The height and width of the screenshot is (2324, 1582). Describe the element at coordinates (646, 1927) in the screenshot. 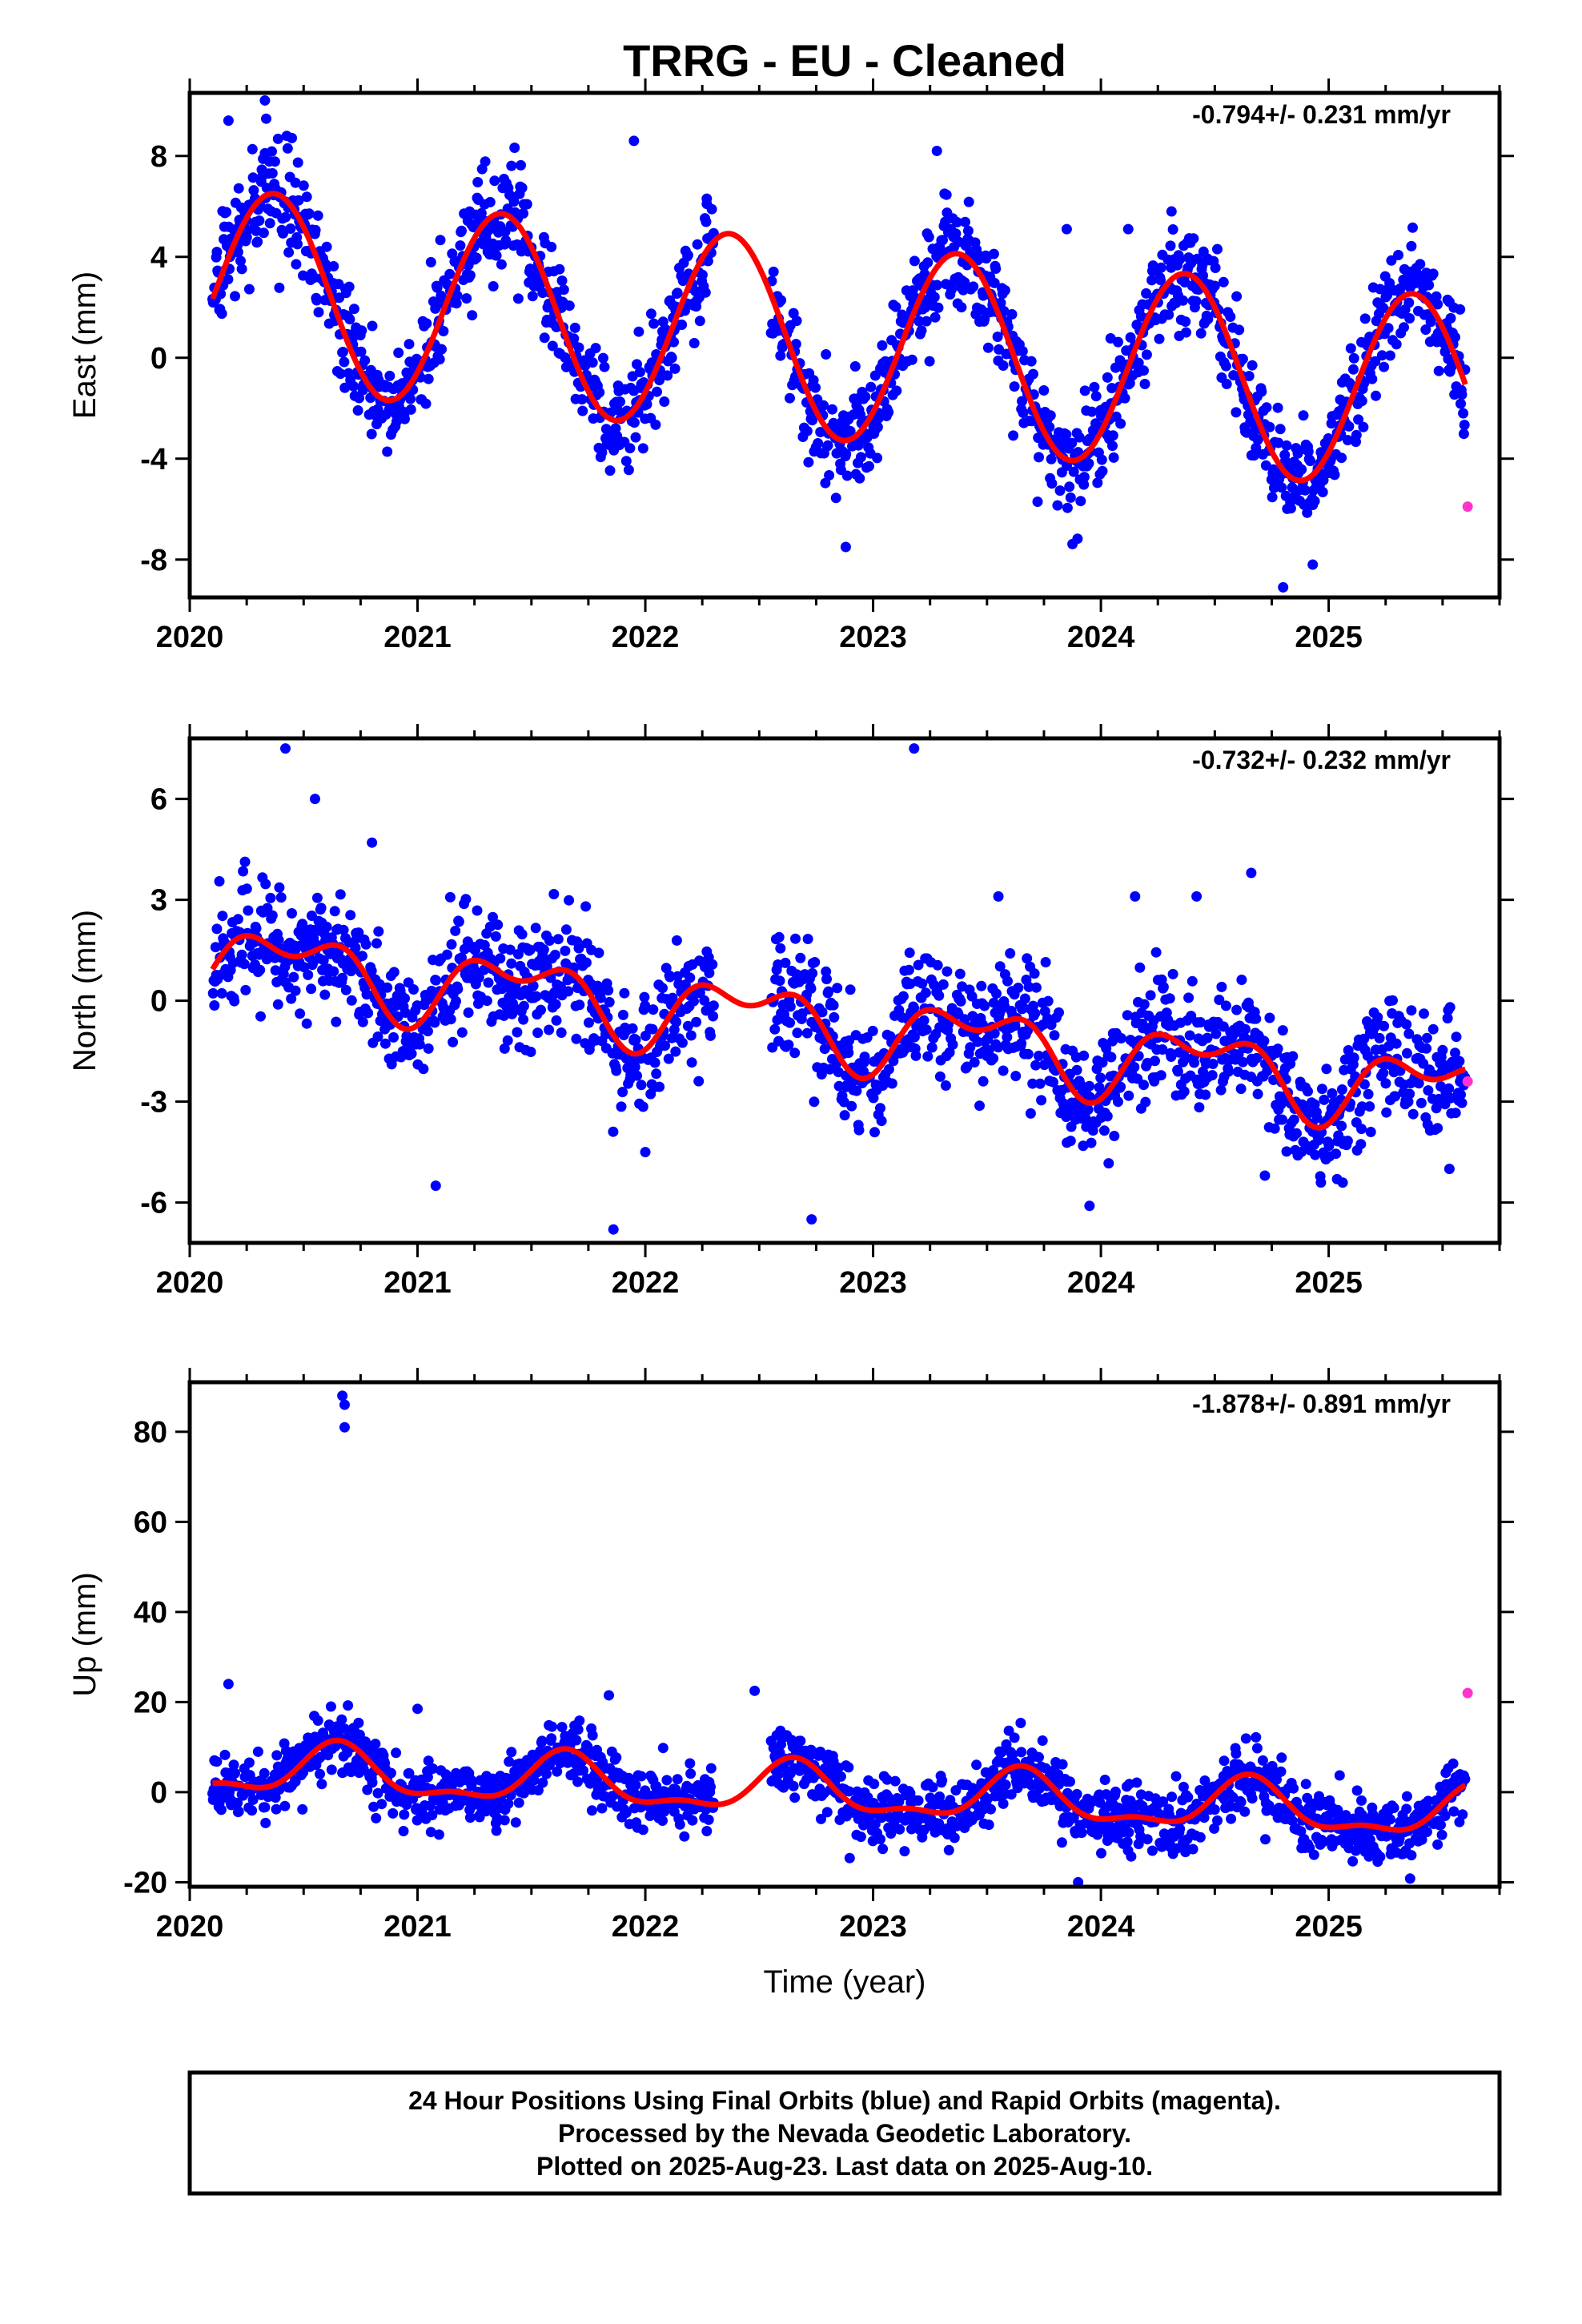

I see `up-x-tick-label: 2022` at that location.